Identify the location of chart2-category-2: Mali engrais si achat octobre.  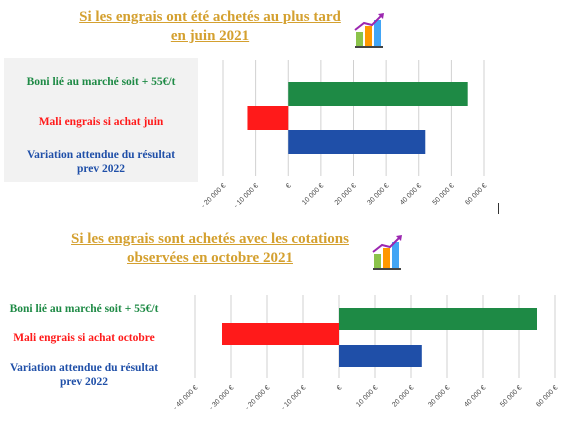
(84, 338).